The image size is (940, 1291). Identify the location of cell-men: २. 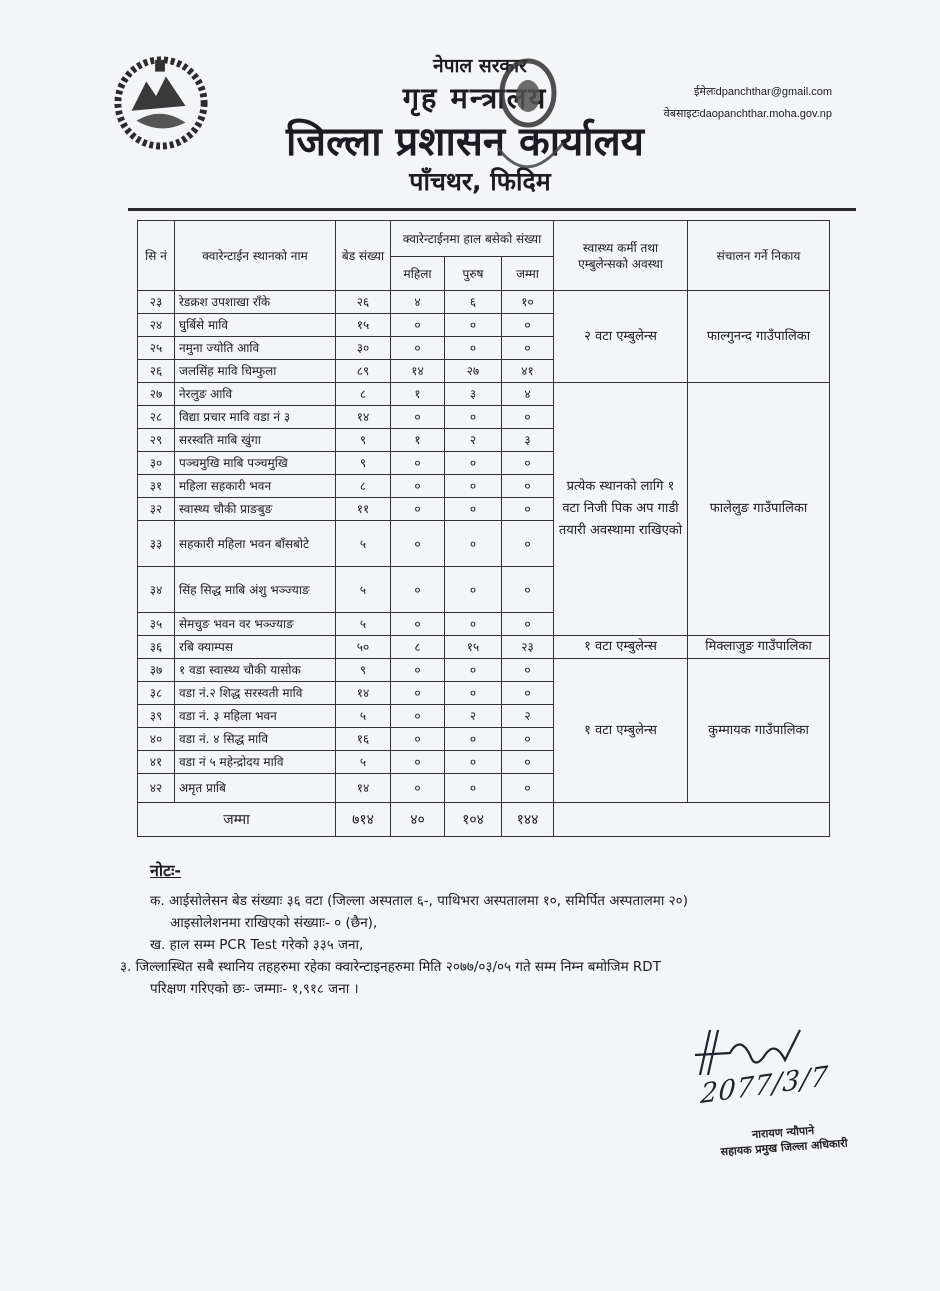
(473, 440).